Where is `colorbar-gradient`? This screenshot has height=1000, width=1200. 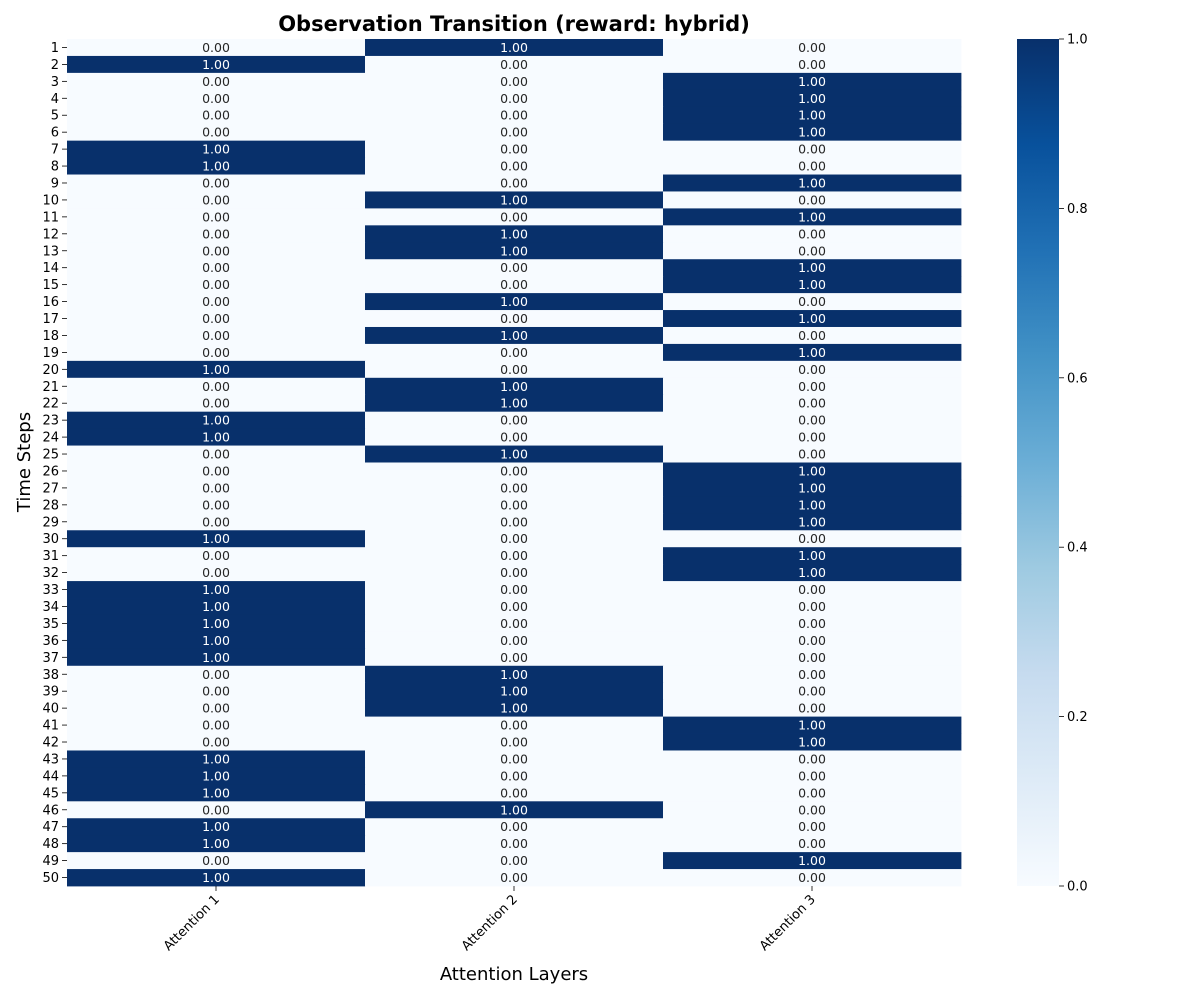 colorbar-gradient is located at coordinates (1038, 462).